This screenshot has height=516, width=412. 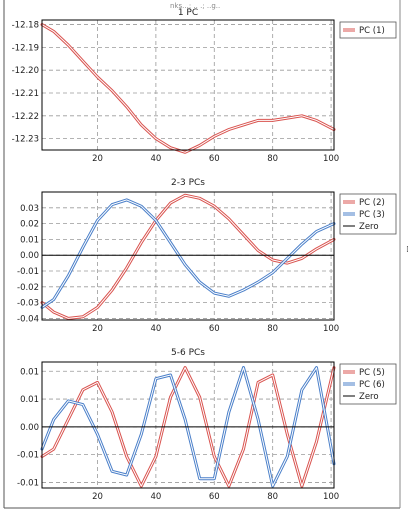 I want to click on header-fragment-text: nks...; .. .; ..g.., so click(x=195, y=6).